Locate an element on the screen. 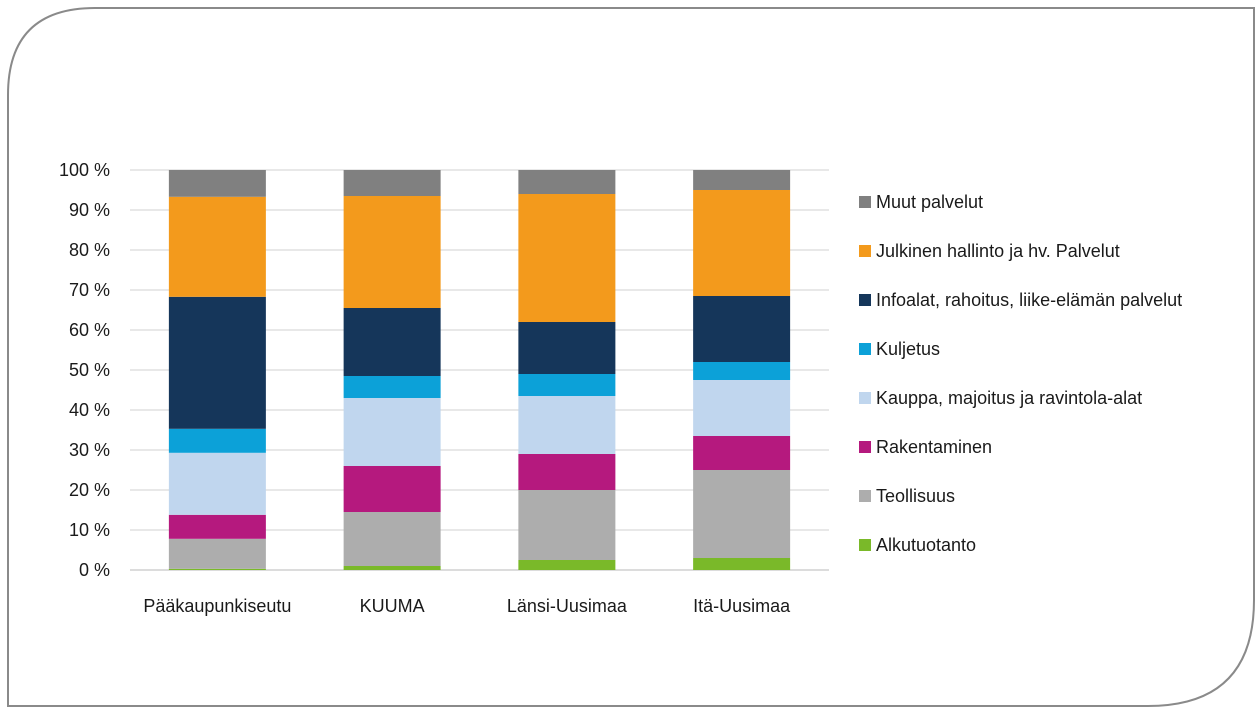 The image size is (1258, 709). legend-label: Alkutuotanto is located at coordinates (926, 545).